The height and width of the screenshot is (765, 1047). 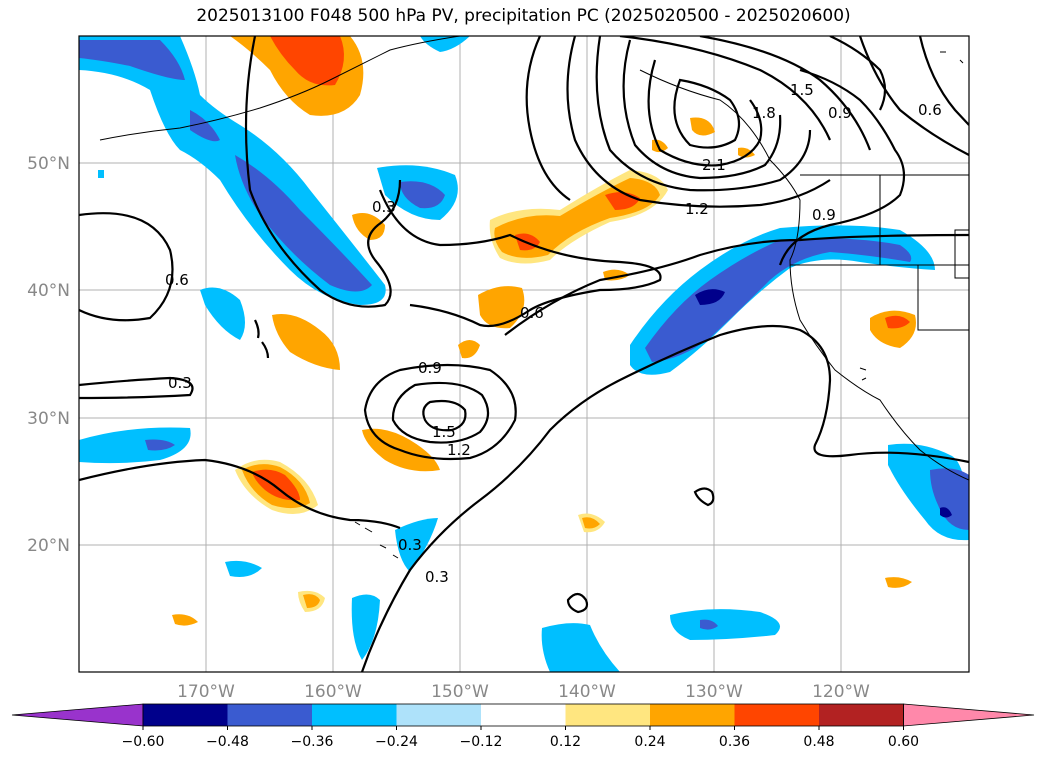 I want to click on lon-label: 140°W, so click(x=587, y=692).